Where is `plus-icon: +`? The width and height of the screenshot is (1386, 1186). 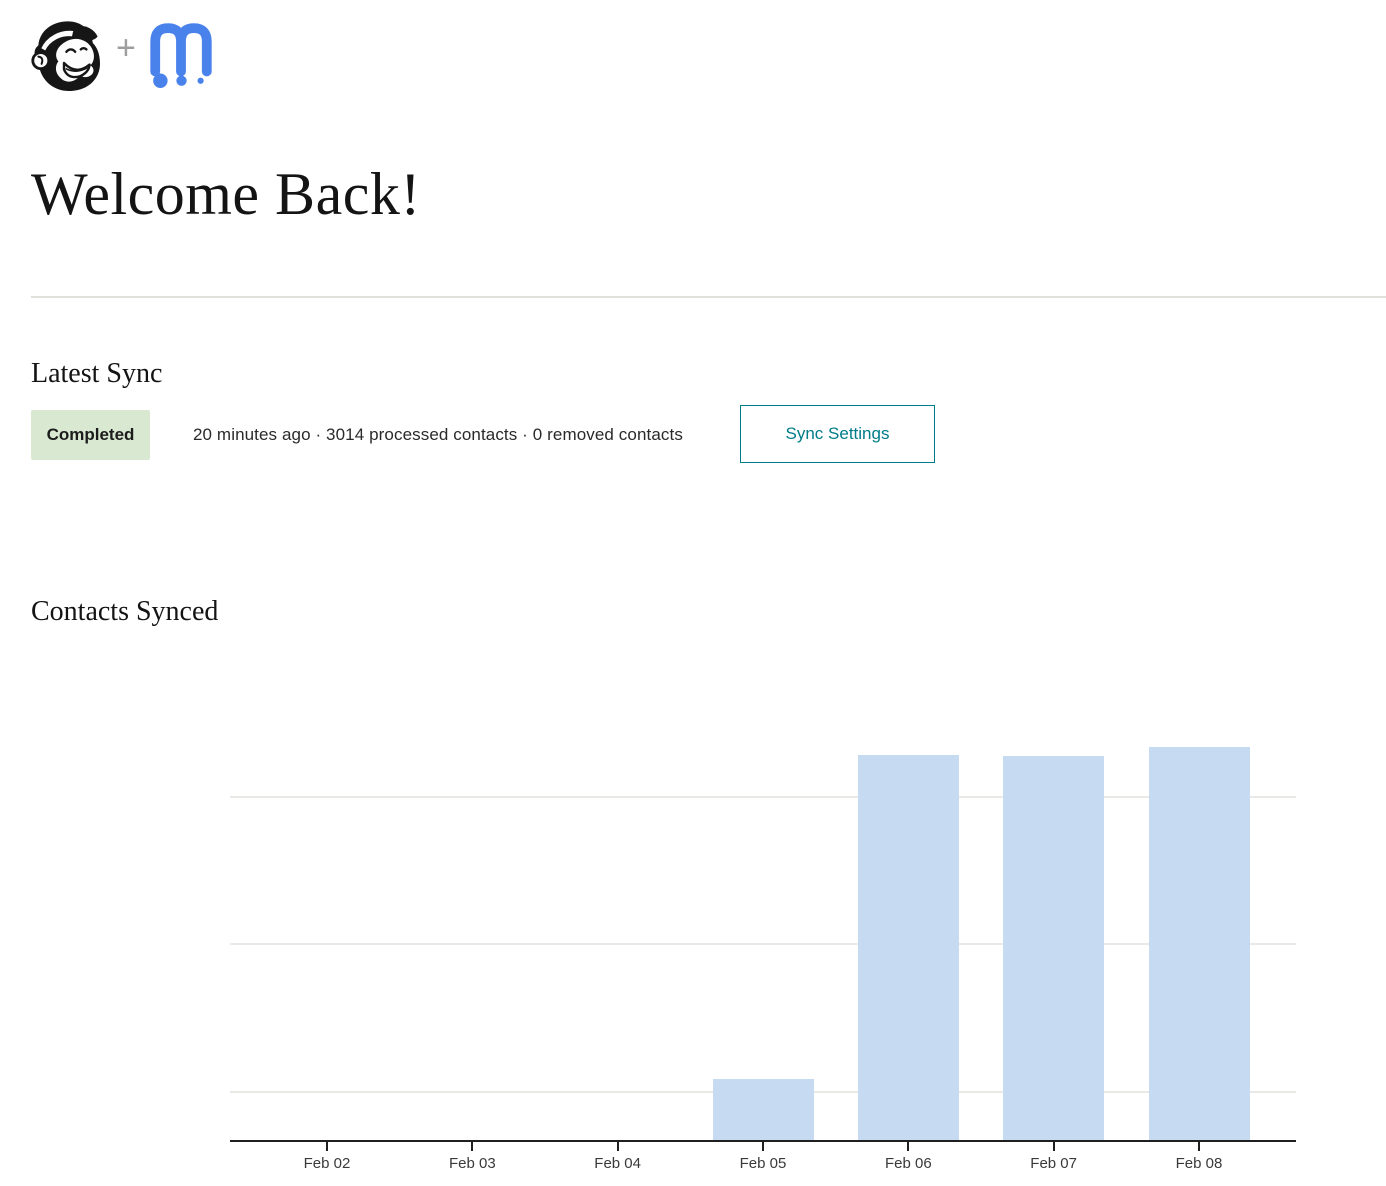 plus-icon: + is located at coordinates (126, 47).